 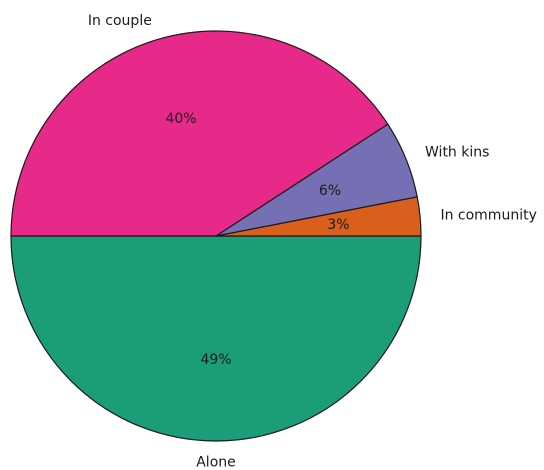 What do you see at coordinates (180, 119) in the screenshot?
I see `pie-percent-label-in-couple: 40%` at bounding box center [180, 119].